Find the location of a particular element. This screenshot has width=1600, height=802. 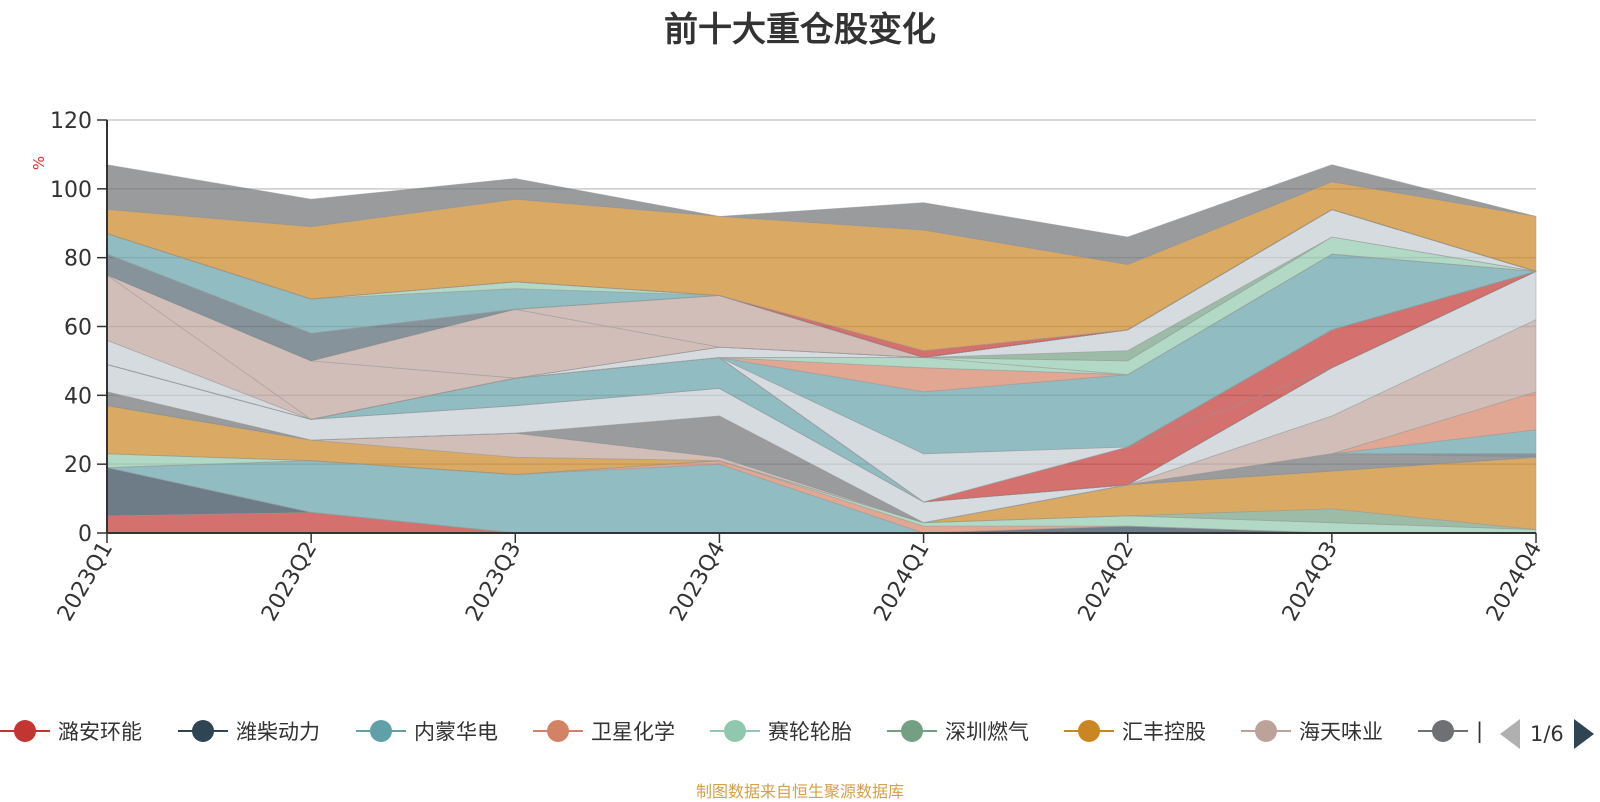

legend-item: | is located at coordinates (1450, 731).